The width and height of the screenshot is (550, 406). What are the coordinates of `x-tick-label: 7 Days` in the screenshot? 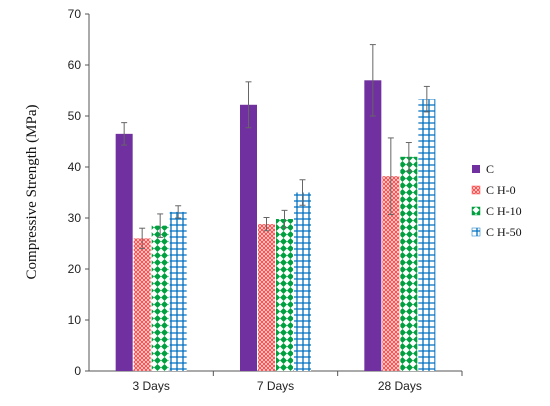 It's located at (275, 386).